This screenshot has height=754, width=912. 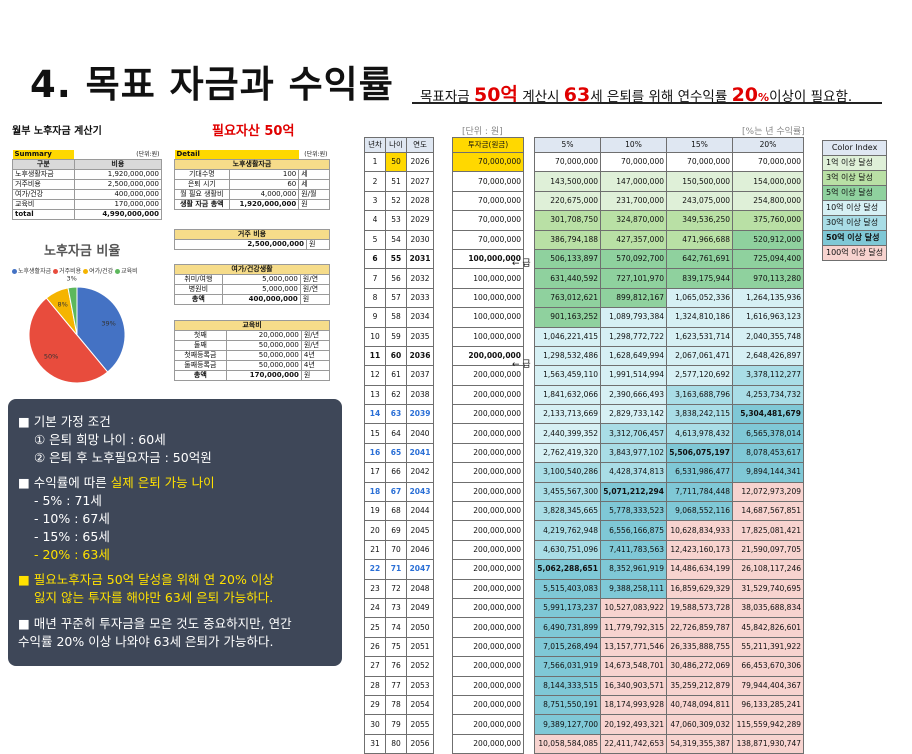 What do you see at coordinates (396, 705) in the screenshot?
I see `cell-age: 78` at bounding box center [396, 705].